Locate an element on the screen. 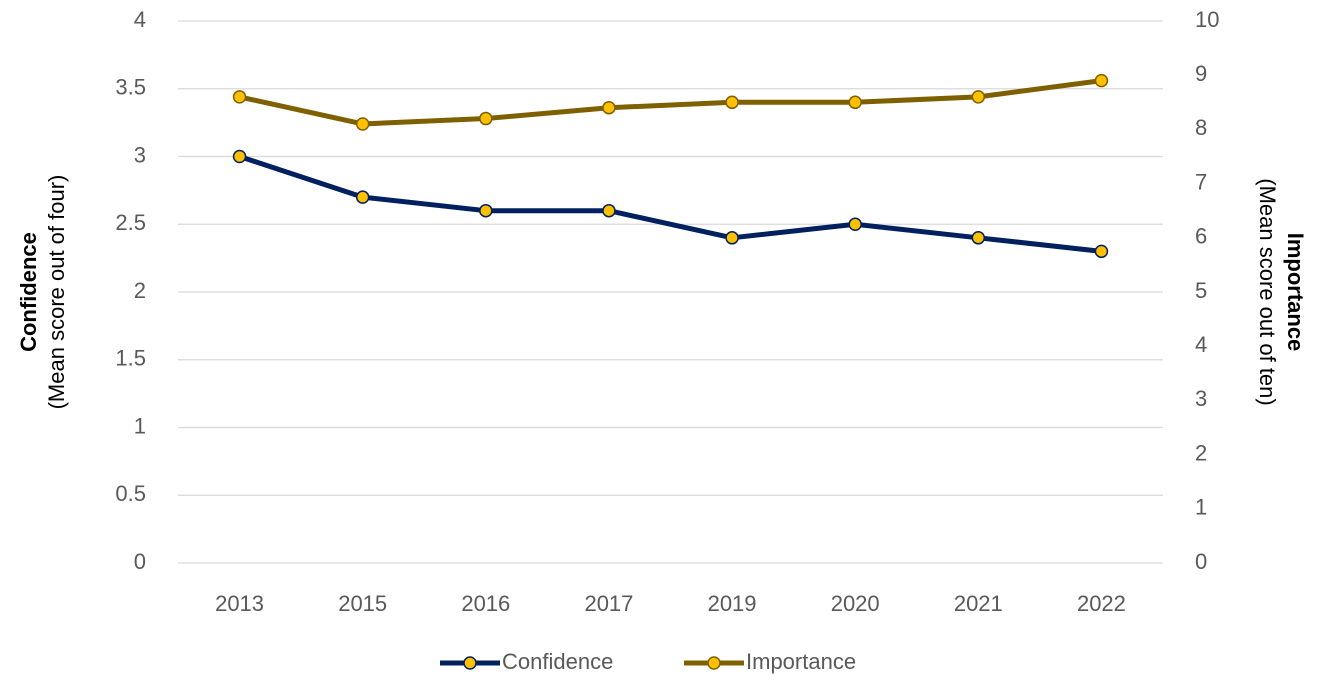 Image resolution: width=1322 pixels, height=681 pixels. y-tick-label: 1 is located at coordinates (140, 425).